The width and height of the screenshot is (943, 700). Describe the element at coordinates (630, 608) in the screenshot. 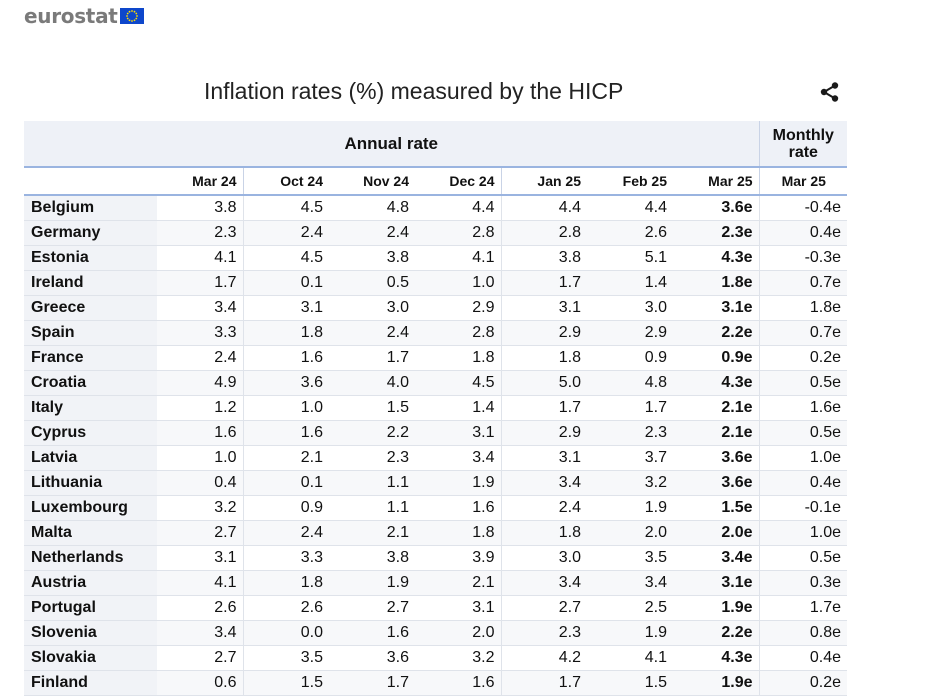

I see `annual-rate-cell: 2.5` at that location.